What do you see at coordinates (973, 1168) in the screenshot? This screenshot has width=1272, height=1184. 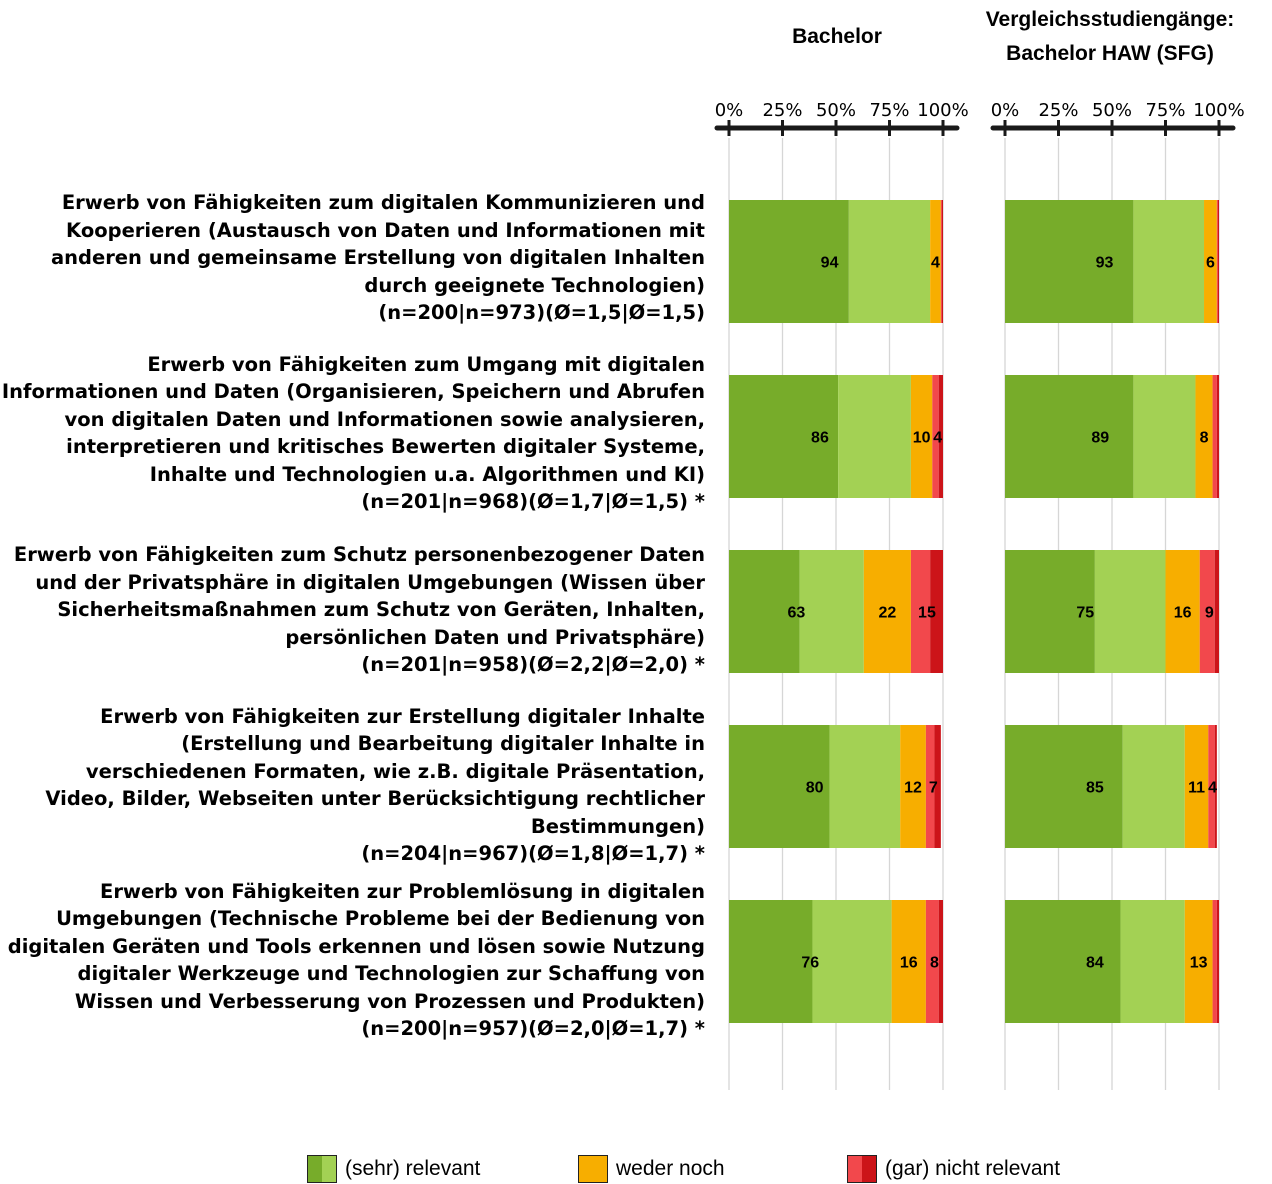 I see `legend-label: (gar) nicht relevant` at bounding box center [973, 1168].